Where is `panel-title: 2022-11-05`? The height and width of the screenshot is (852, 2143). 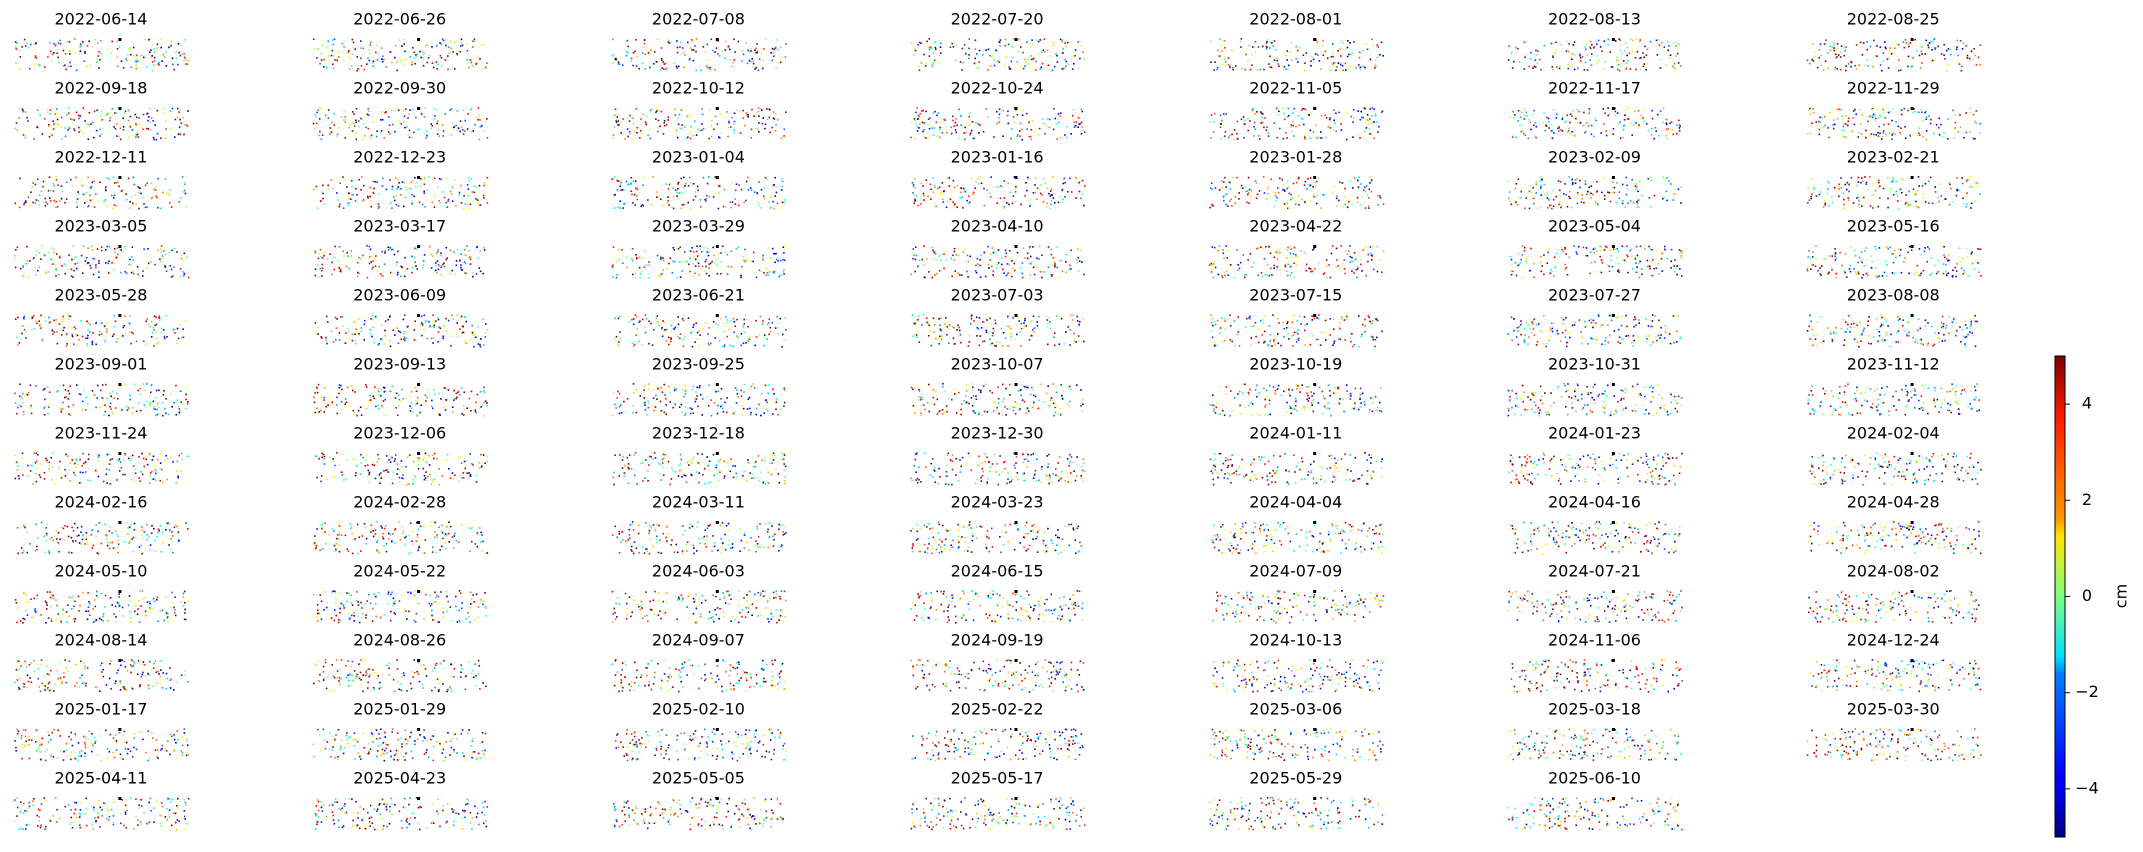
panel-title: 2022-11-05 is located at coordinates (1295, 88).